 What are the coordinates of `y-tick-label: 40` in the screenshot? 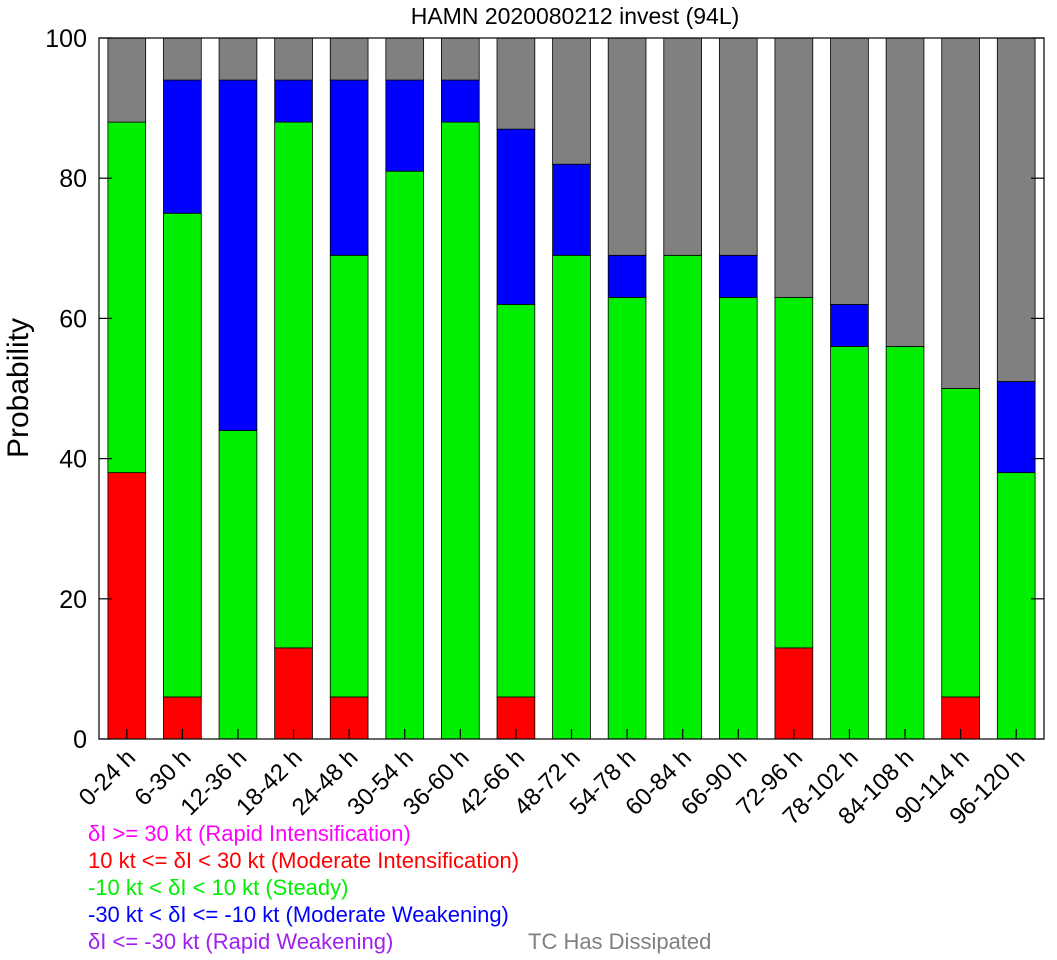 It's located at (73, 460).